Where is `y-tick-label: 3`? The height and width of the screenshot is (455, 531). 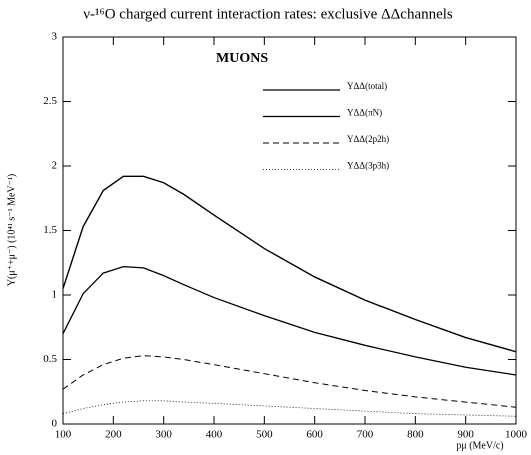
y-tick-label: 3 is located at coordinates (55, 37).